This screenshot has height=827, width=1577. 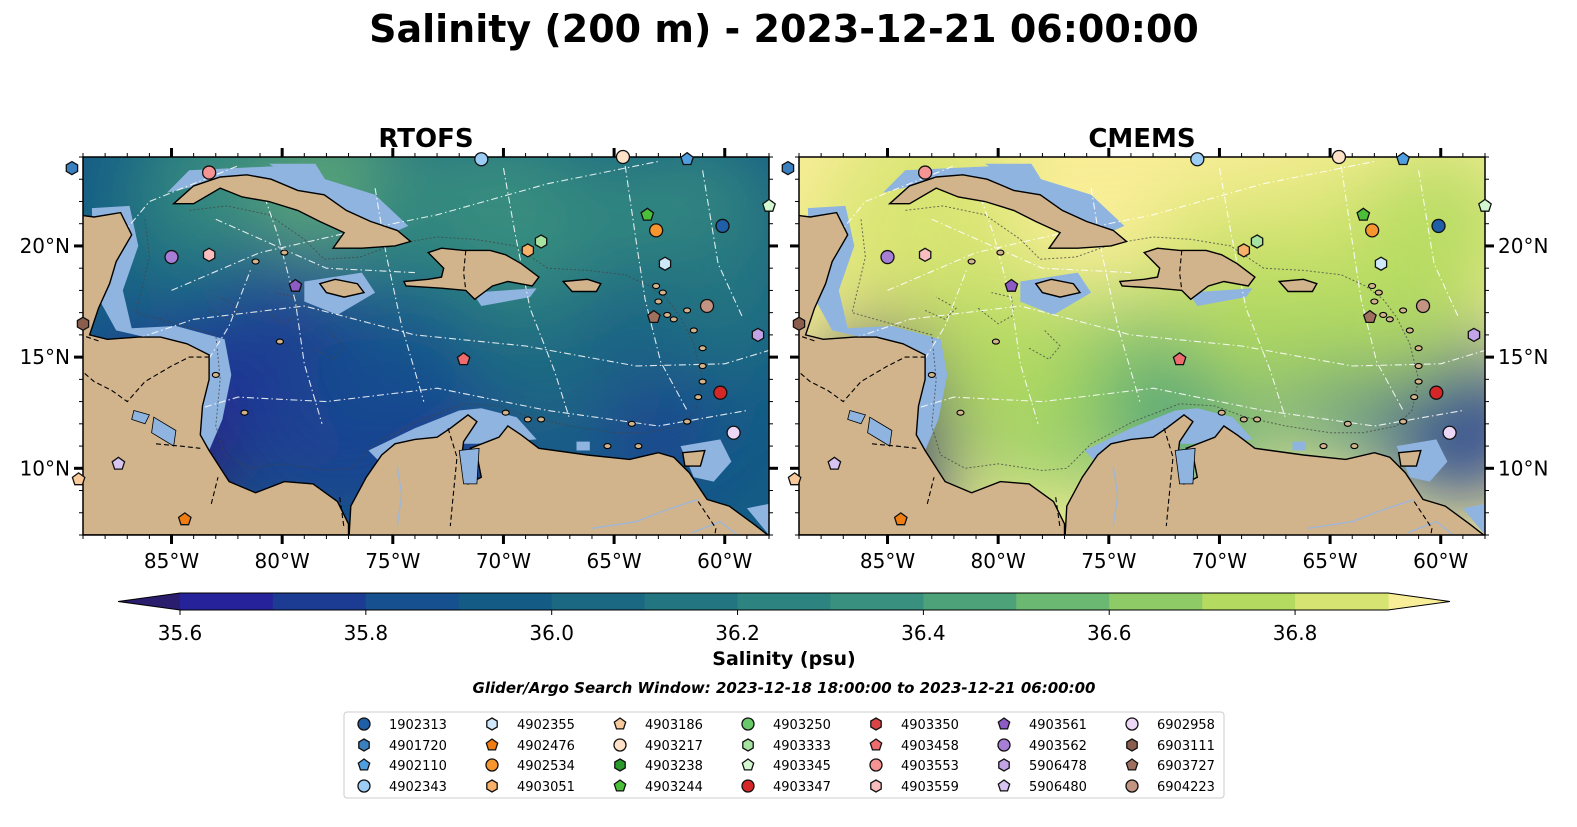 I want to click on colorbar-tick-label: 36.2, so click(x=737, y=633).